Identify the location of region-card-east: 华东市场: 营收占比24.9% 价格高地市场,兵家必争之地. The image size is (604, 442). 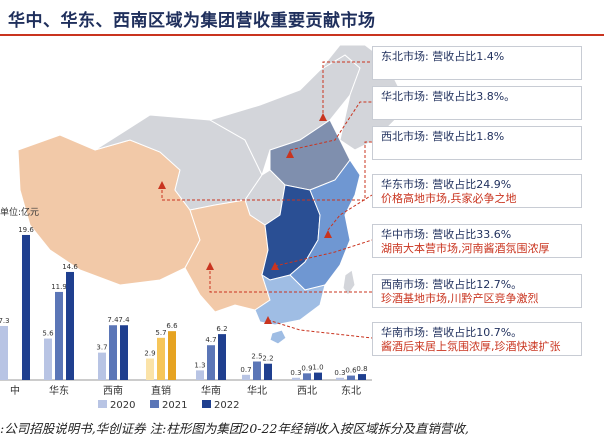
(477, 191).